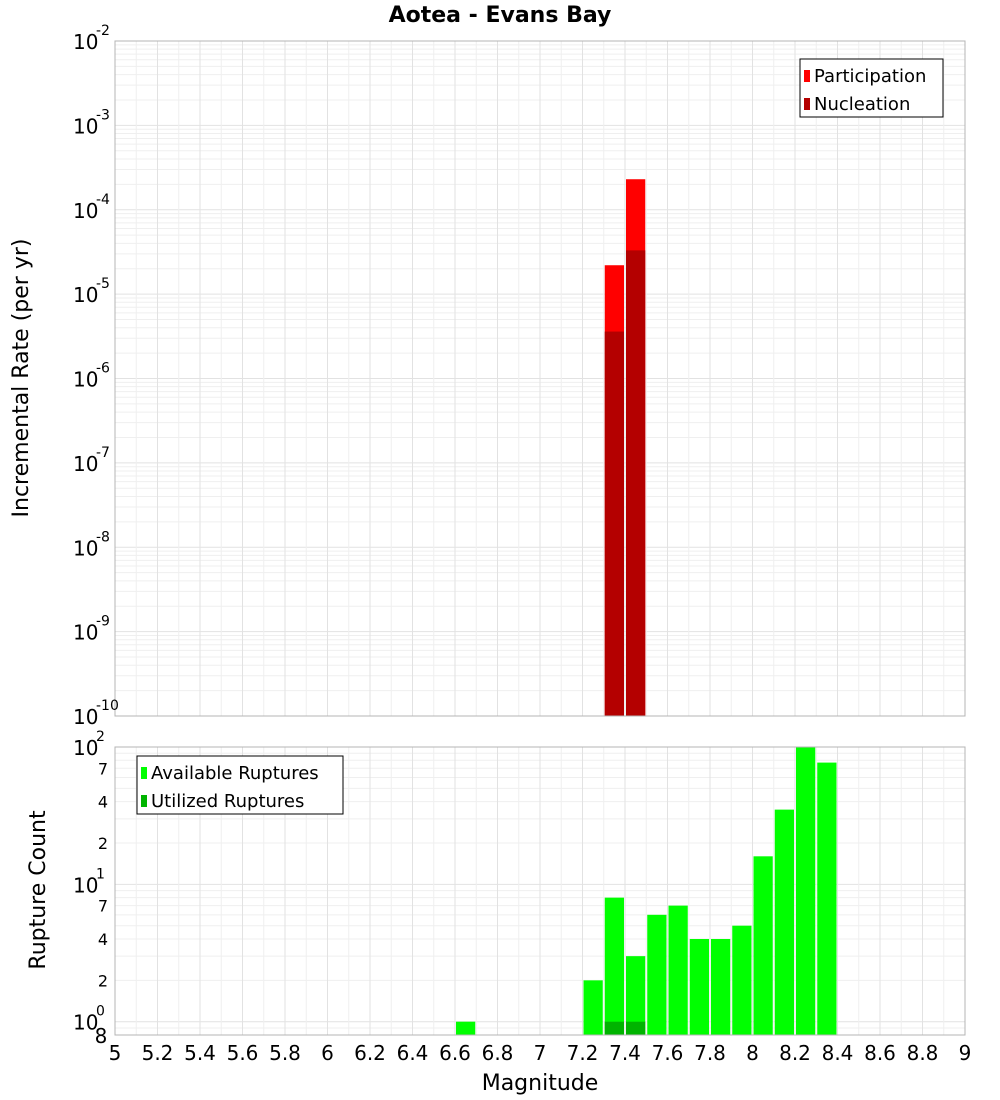  Describe the element at coordinates (107, 706) in the screenshot. I see `y-tick-exponent: -10` at that location.